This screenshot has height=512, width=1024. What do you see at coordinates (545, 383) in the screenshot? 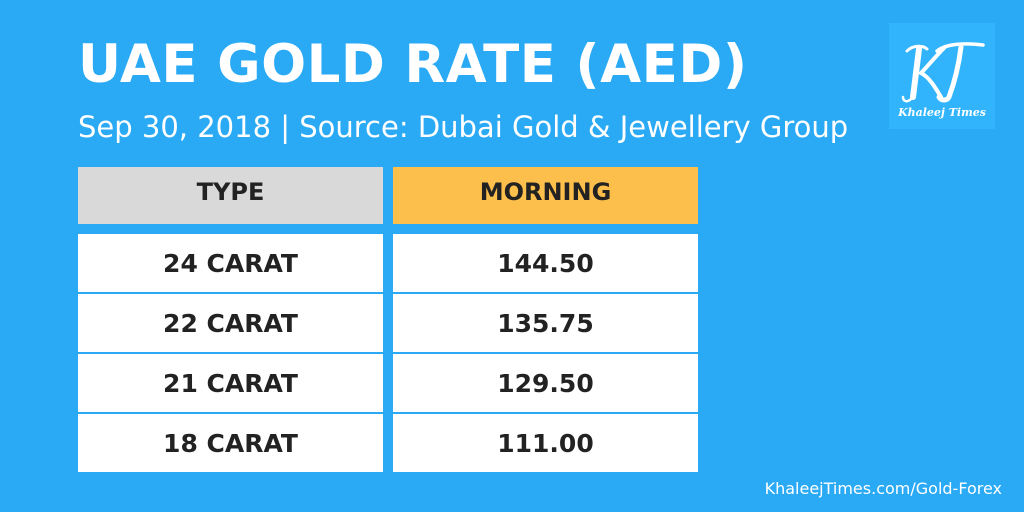
I see `table-cell-morning: 129.50` at bounding box center [545, 383].